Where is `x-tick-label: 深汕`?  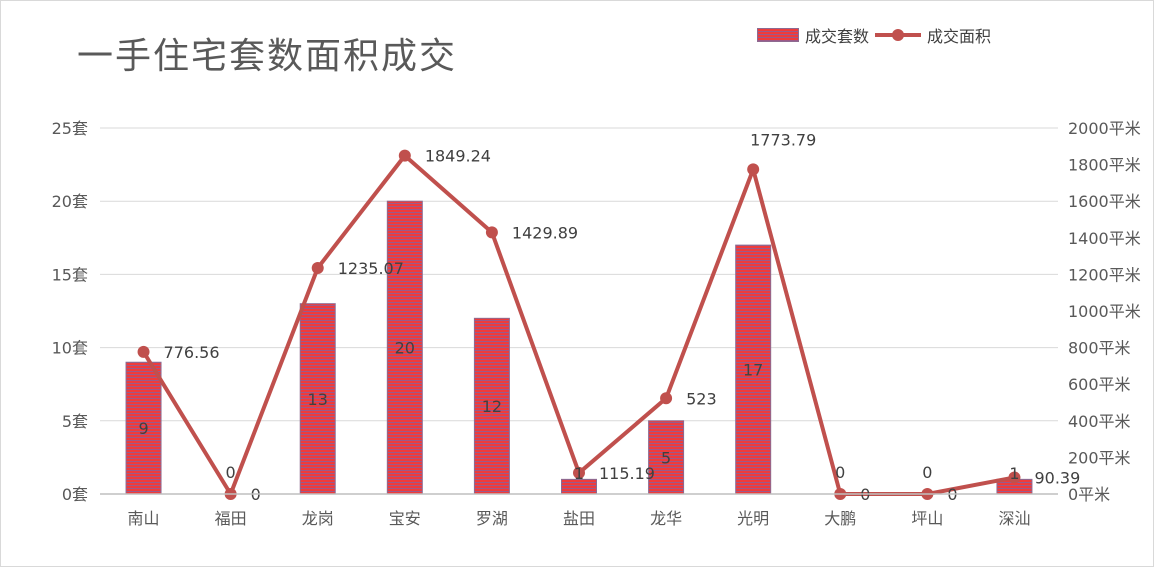
x-tick-label: 深汕 is located at coordinates (1014, 518).